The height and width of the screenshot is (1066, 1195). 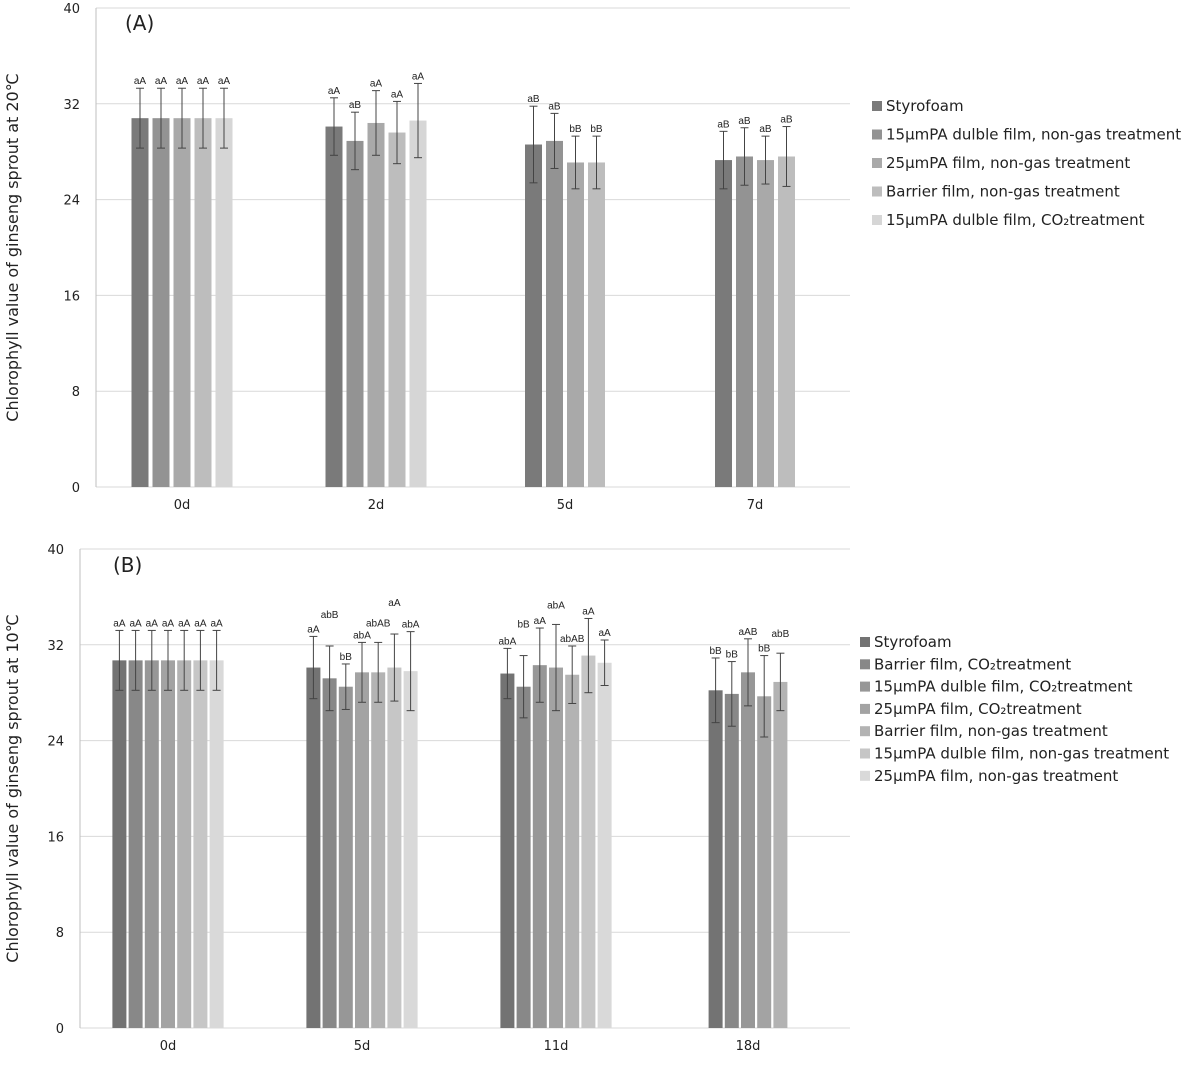 I want to click on y-tick-label: 16, so click(x=55, y=837).